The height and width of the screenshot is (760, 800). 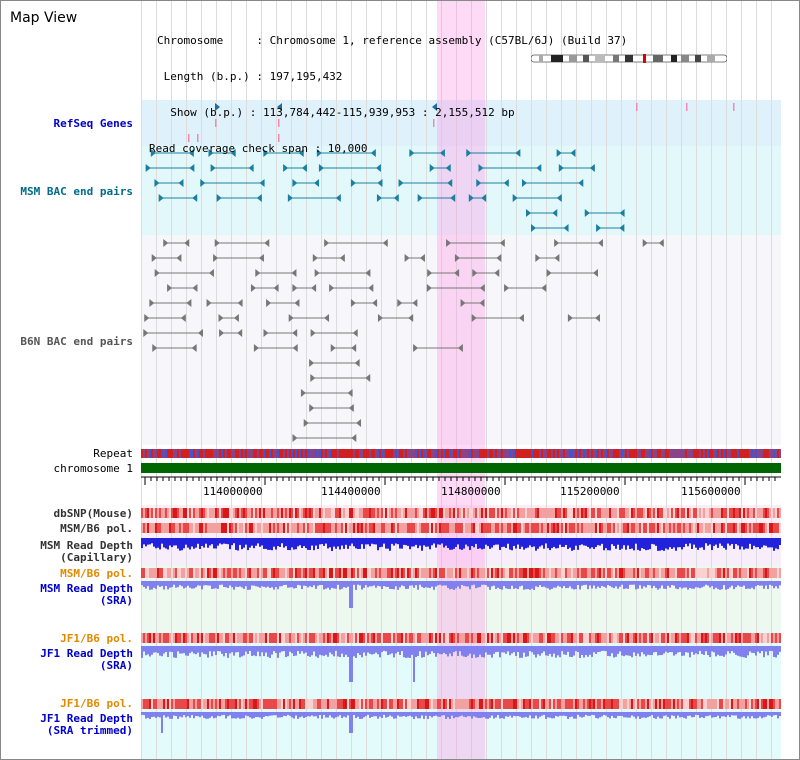 What do you see at coordinates (573, 153) in the screenshot?
I see `msm-bac-pair-end` at bounding box center [573, 153].